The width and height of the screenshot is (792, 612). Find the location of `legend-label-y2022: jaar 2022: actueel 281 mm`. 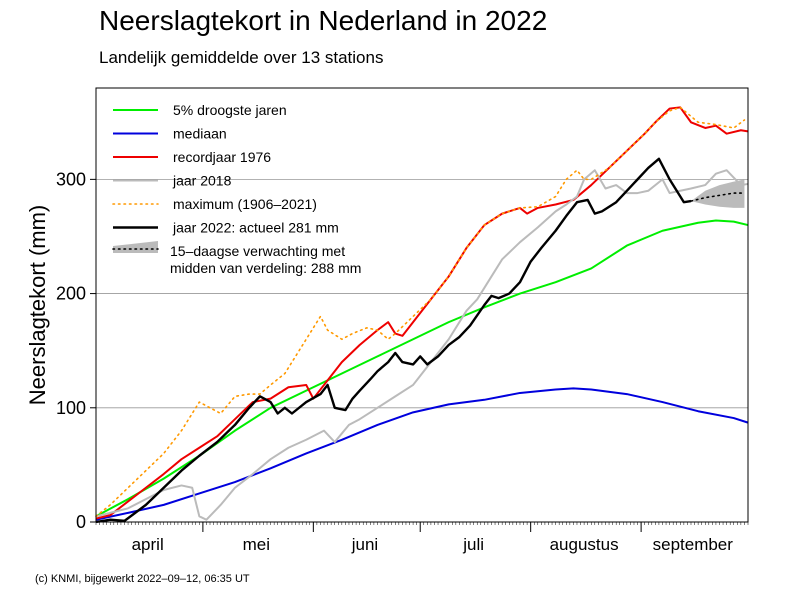

legend-label-y2022: jaar 2022: actueel 281 mm is located at coordinates (255, 228).